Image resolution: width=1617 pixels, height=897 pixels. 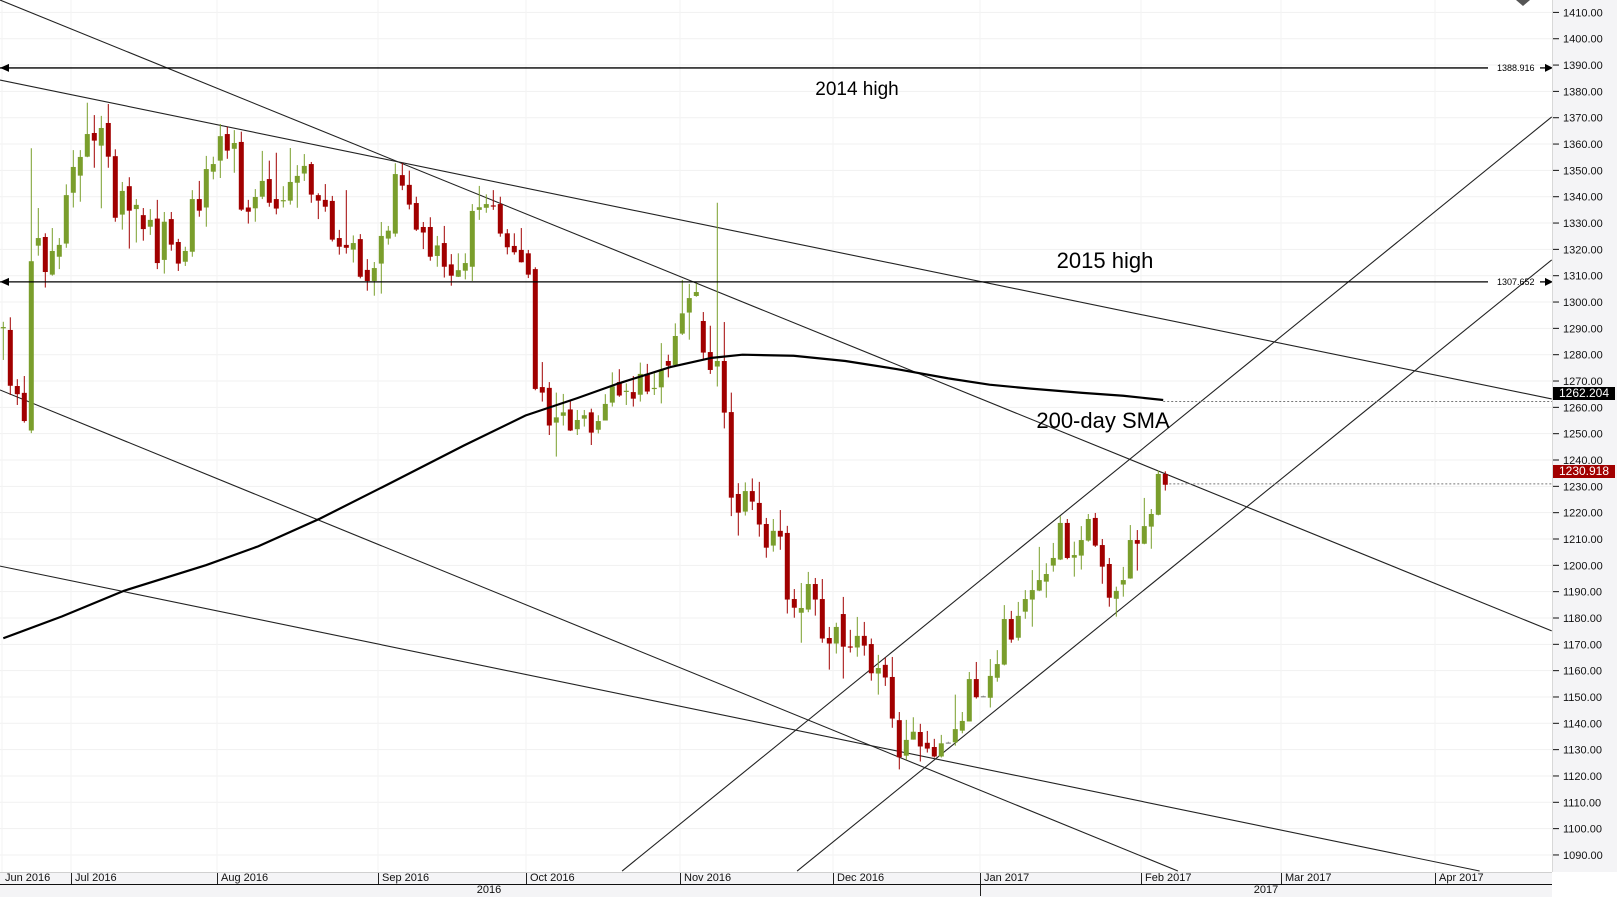 What do you see at coordinates (1166, 878) in the screenshot?
I see `month-label: Feb 2017` at bounding box center [1166, 878].